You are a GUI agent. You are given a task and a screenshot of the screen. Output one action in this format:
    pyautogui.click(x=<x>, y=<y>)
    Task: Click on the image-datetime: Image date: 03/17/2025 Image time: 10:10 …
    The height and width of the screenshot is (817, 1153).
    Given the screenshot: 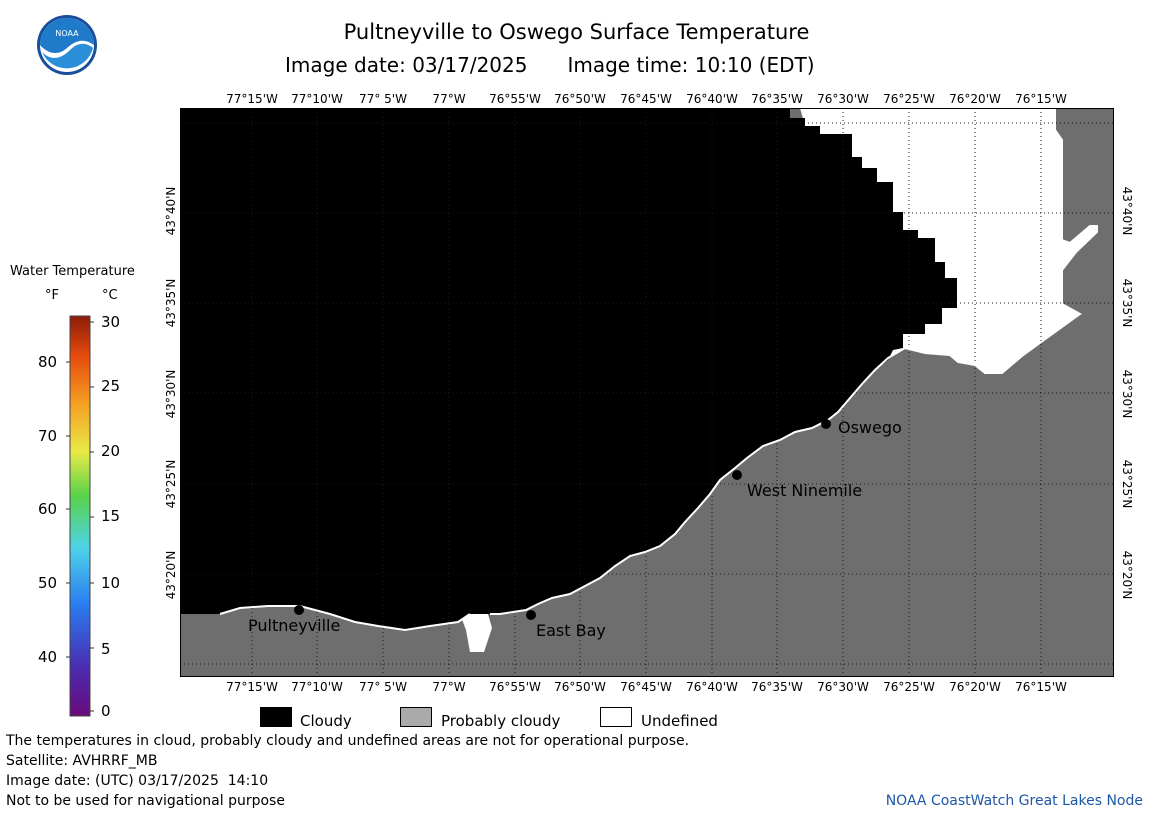 What is the action you would take?
    pyautogui.click(x=570, y=65)
    